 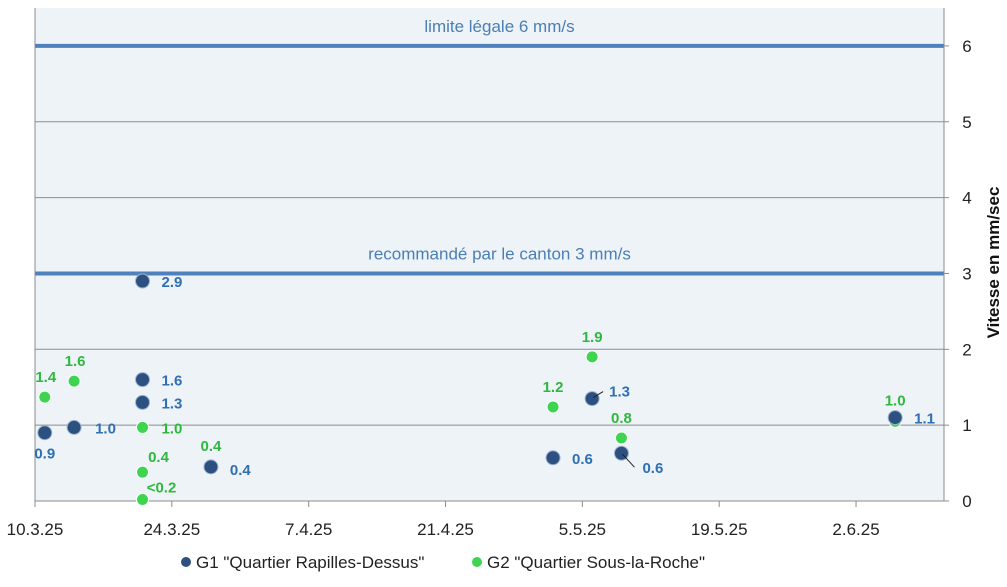 What do you see at coordinates (171, 529) in the screenshot?
I see `x-tick-label: 24.3.25` at bounding box center [171, 529].